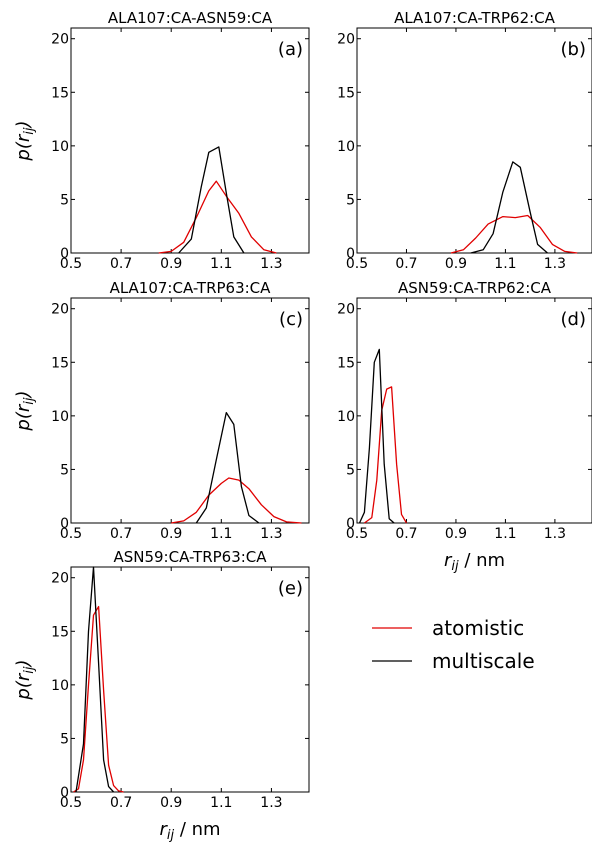 The width and height of the screenshot is (592, 846). Describe the element at coordinates (291, 319) in the screenshot. I see `panel-label: (c)` at that location.